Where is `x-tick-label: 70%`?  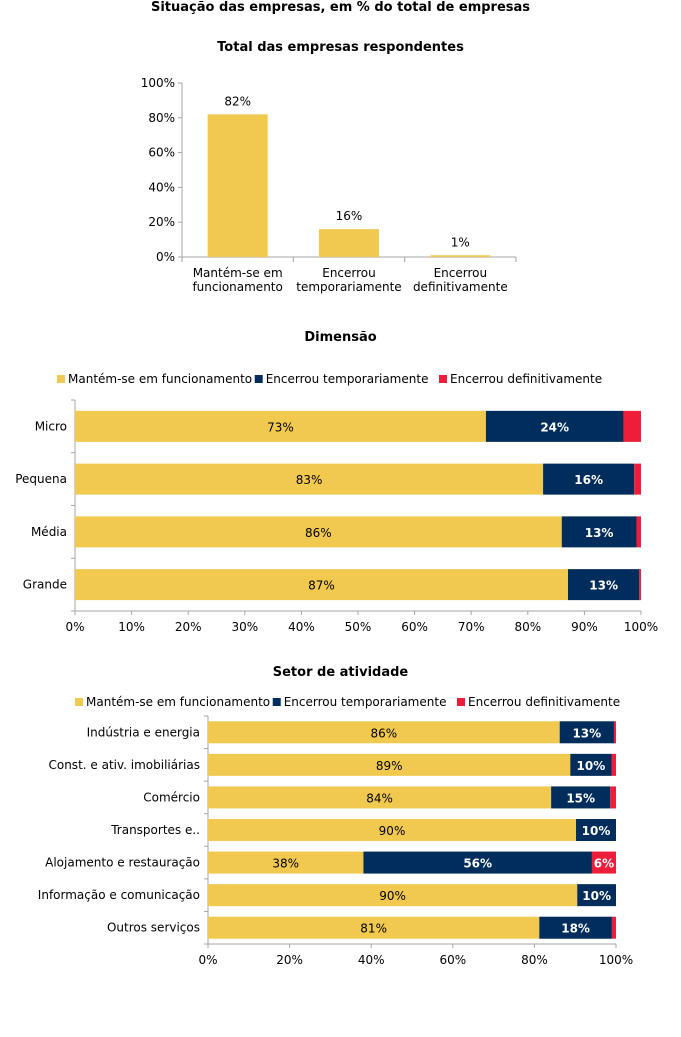
x-tick-label: 70% is located at coordinates (471, 627).